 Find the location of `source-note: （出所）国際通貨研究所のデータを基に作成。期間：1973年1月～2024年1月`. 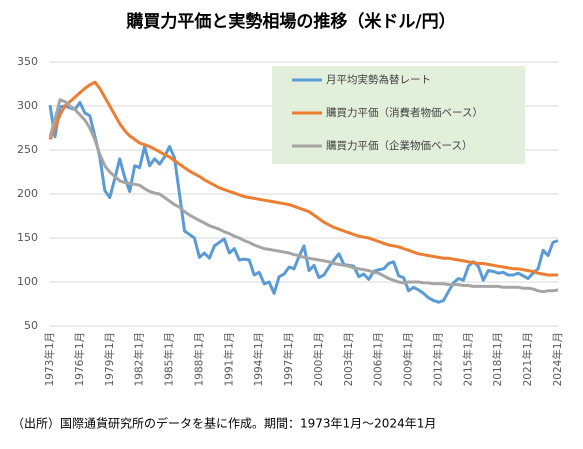

source-note: （出所）国際通貨研究所のデータを基に作成。期間：1973年1月～2024年1月 is located at coordinates (224, 423).